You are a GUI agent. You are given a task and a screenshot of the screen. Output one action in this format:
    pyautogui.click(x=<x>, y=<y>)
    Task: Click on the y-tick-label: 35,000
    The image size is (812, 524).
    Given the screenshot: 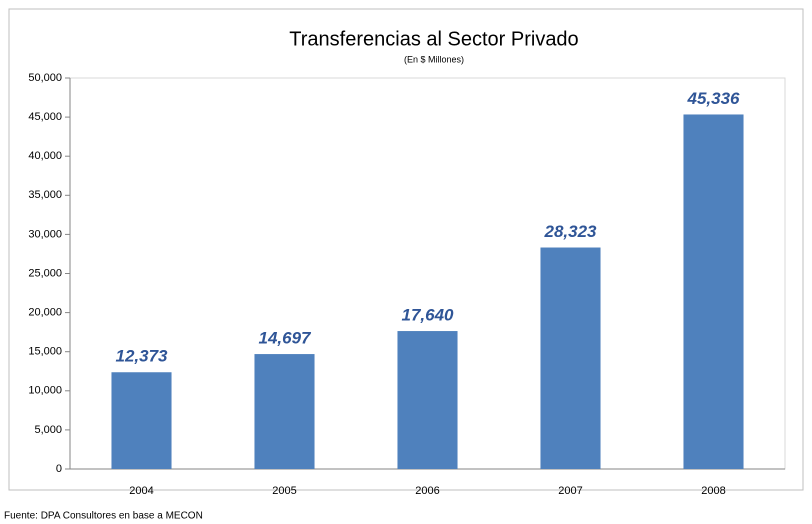 What is the action you would take?
    pyautogui.click(x=45, y=195)
    